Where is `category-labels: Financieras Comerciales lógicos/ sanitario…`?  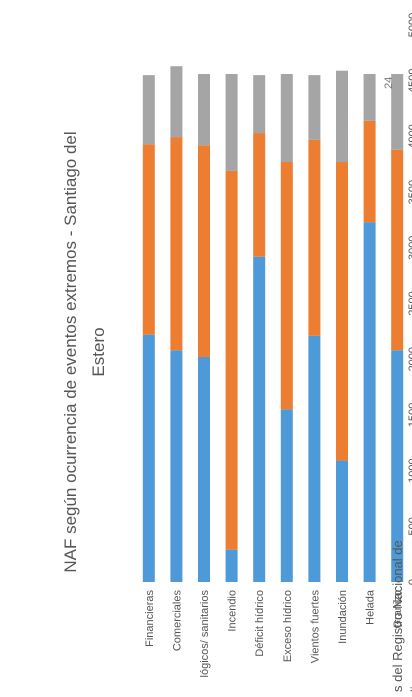 category-labels: Financieras Comerciales lógicos/ sanitario… is located at coordinates (274, 633).